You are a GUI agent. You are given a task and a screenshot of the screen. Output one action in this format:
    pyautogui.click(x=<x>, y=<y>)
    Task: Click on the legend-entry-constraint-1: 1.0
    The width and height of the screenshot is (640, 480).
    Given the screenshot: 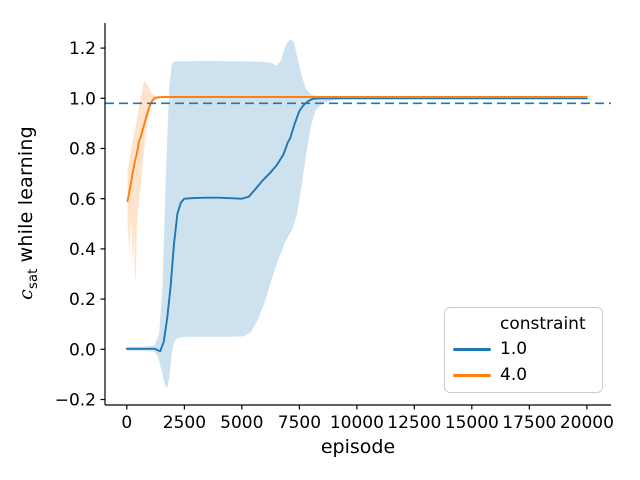 What is the action you would take?
    pyautogui.click(x=523, y=349)
    